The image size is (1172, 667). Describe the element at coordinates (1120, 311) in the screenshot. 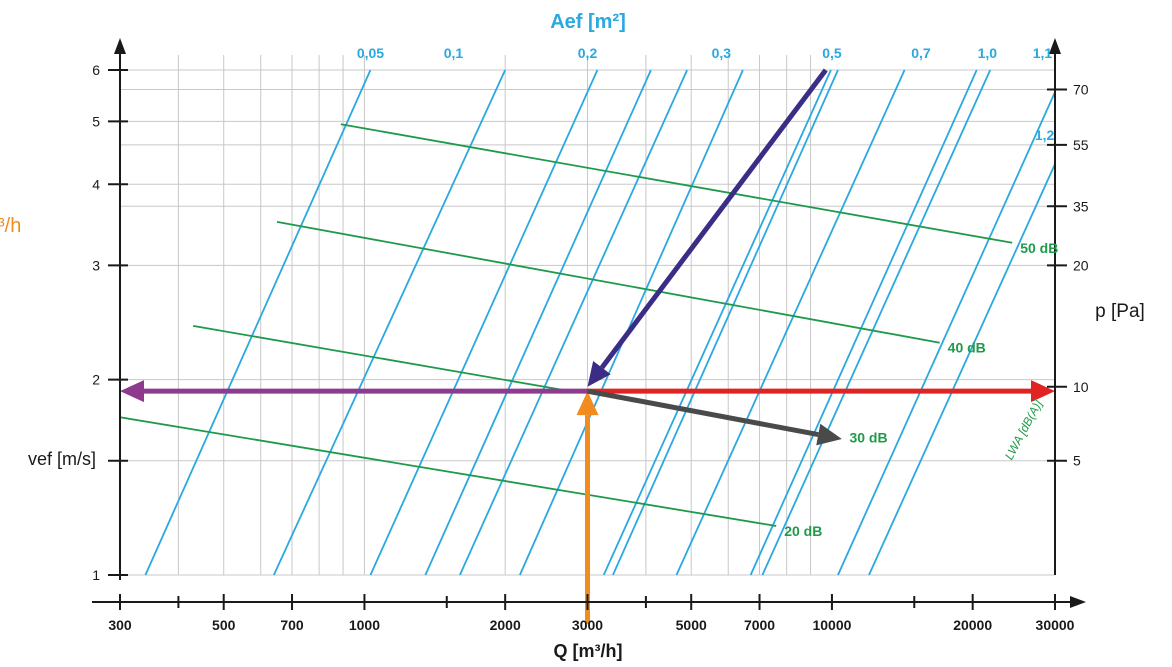

I see `y-axis-title-right: p [Pa]` at that location.